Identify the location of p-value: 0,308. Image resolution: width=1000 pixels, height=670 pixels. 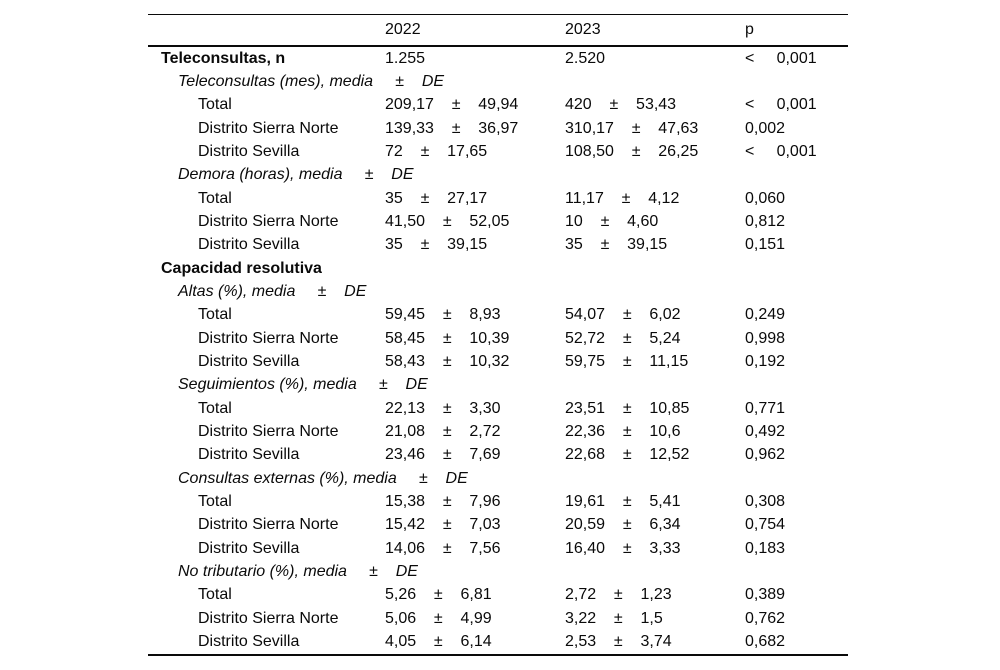
(765, 501).